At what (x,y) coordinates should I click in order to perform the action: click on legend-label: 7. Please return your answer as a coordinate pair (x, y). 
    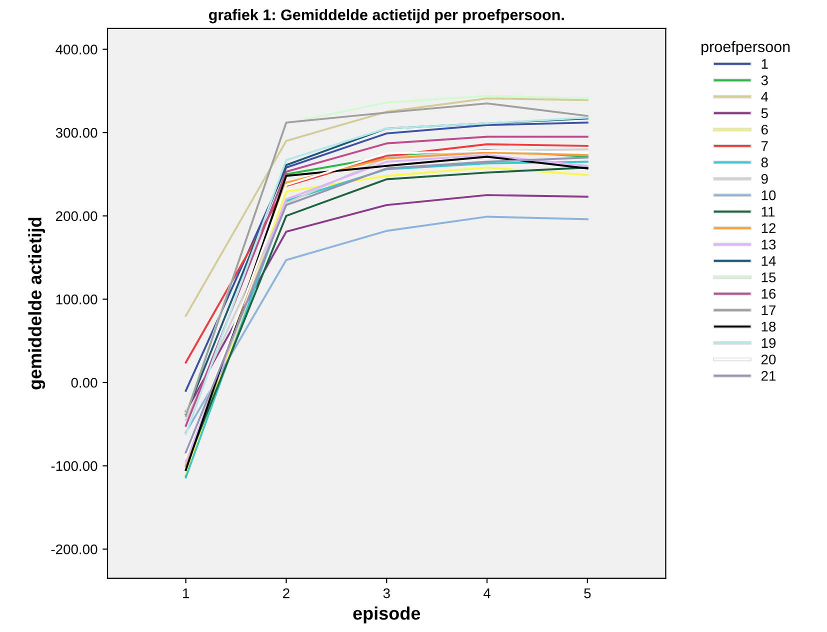
    Looking at the image, I should click on (764, 146).